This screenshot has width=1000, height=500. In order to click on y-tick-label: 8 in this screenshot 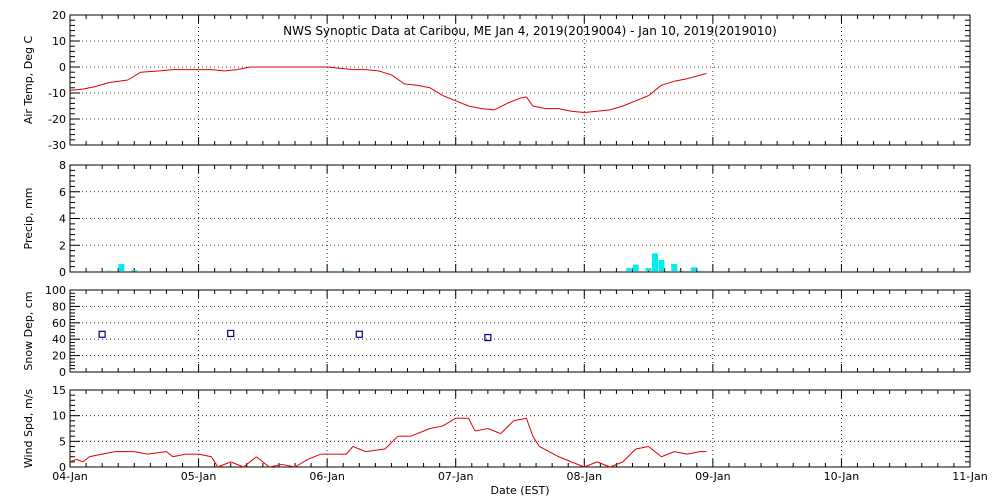, I will do `click(62, 165)`.